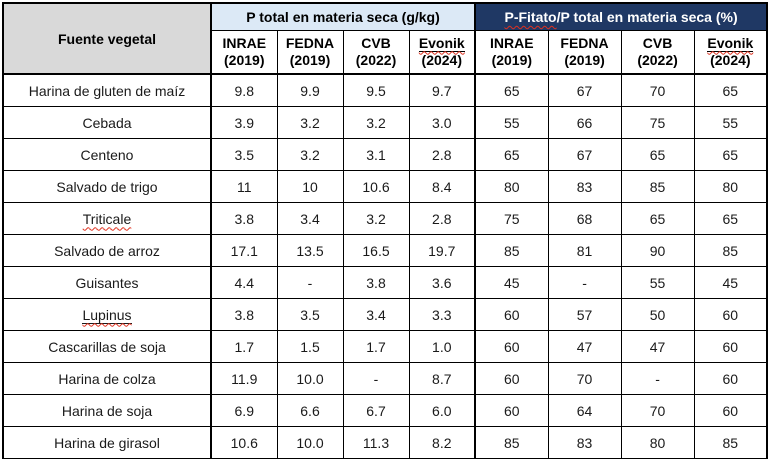 Image resolution: width=768 pixels, height=459 pixels. What do you see at coordinates (107, 282) in the screenshot?
I see `row-label: Guisantes` at bounding box center [107, 282].